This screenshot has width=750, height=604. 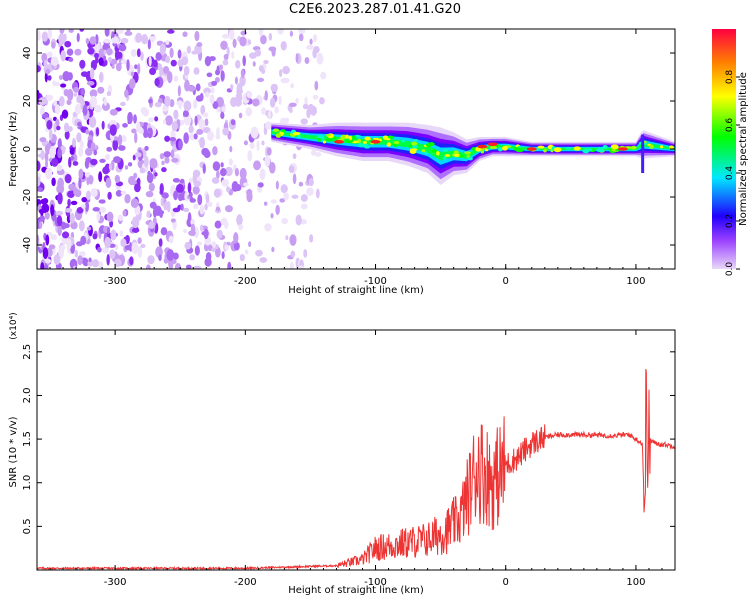 What do you see at coordinates (27, 483) in the screenshot?
I see `bottom-y-tick-label: 1.0` at bounding box center [27, 483].